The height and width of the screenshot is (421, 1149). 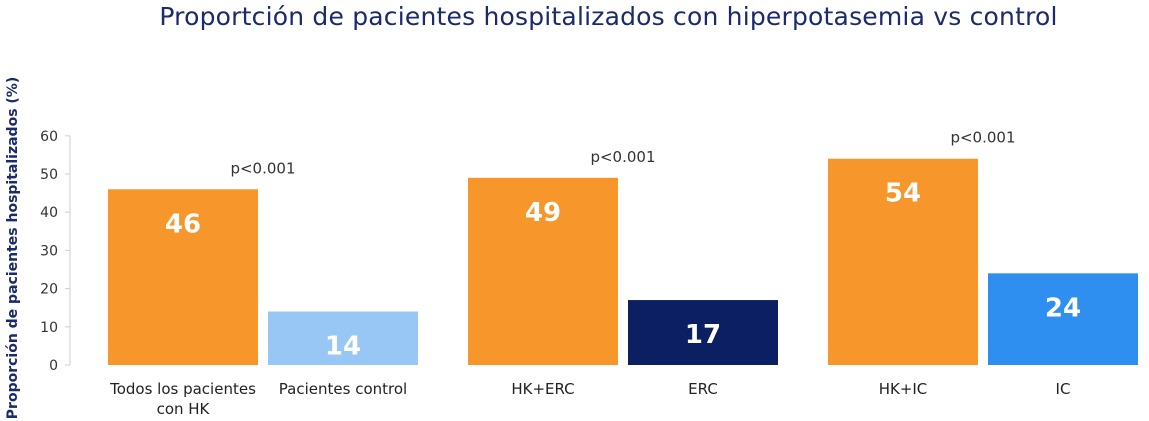 What do you see at coordinates (49, 213) in the screenshot?
I see `y-tick-label: 40` at bounding box center [49, 213].